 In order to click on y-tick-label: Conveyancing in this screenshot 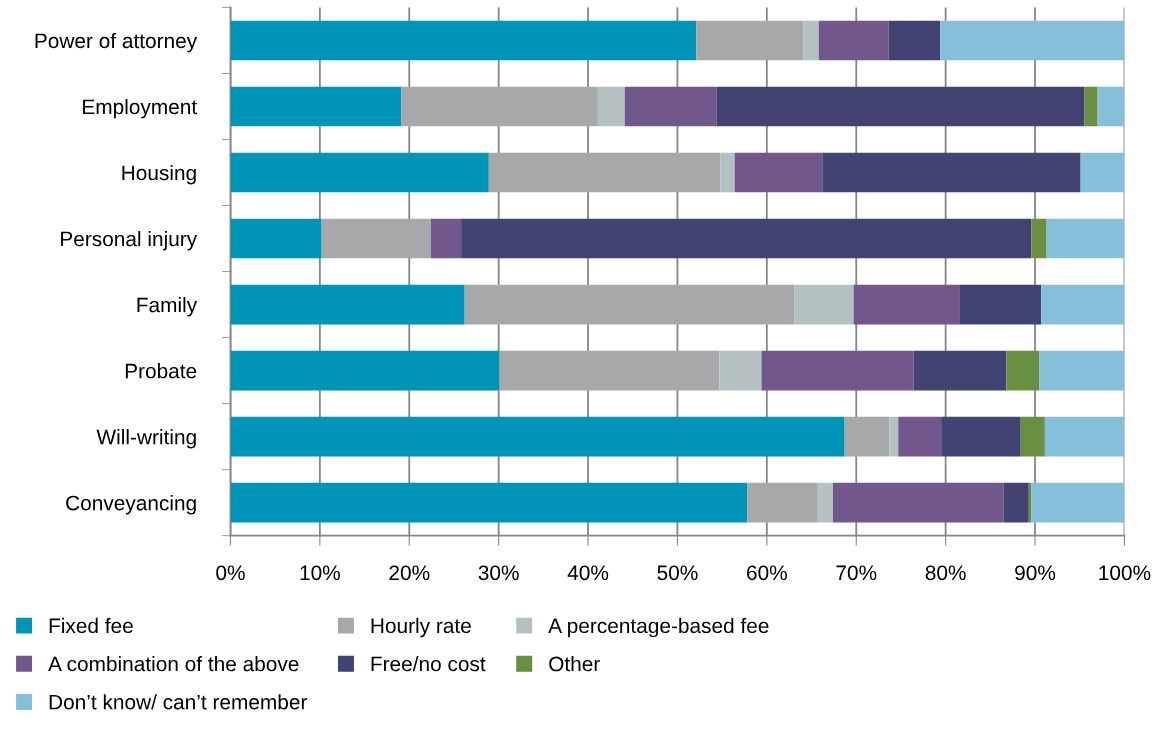, I will do `click(131, 505)`.